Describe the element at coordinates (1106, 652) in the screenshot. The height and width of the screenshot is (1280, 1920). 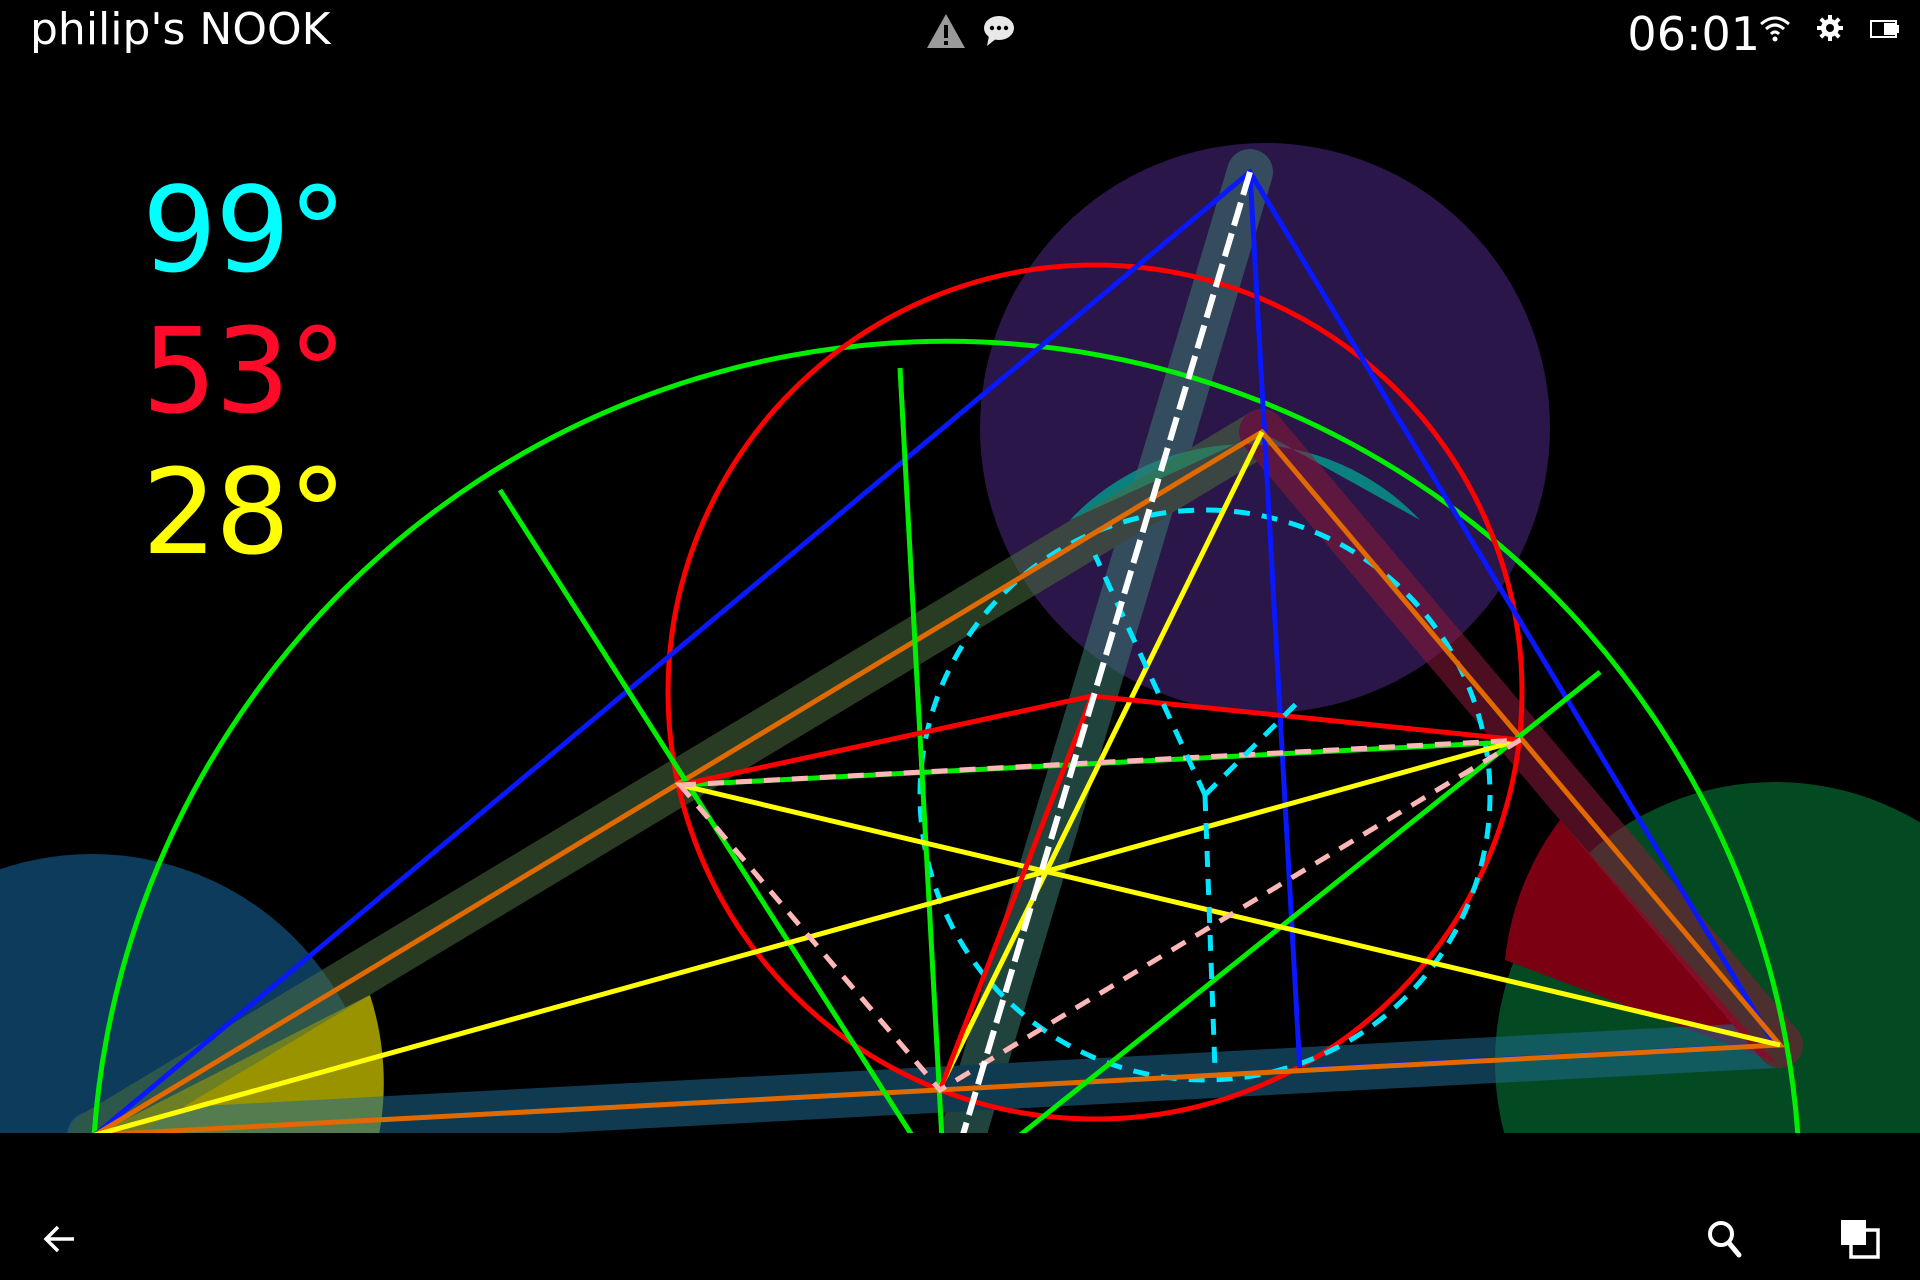
I see `white-dashed-euler-line` at that location.